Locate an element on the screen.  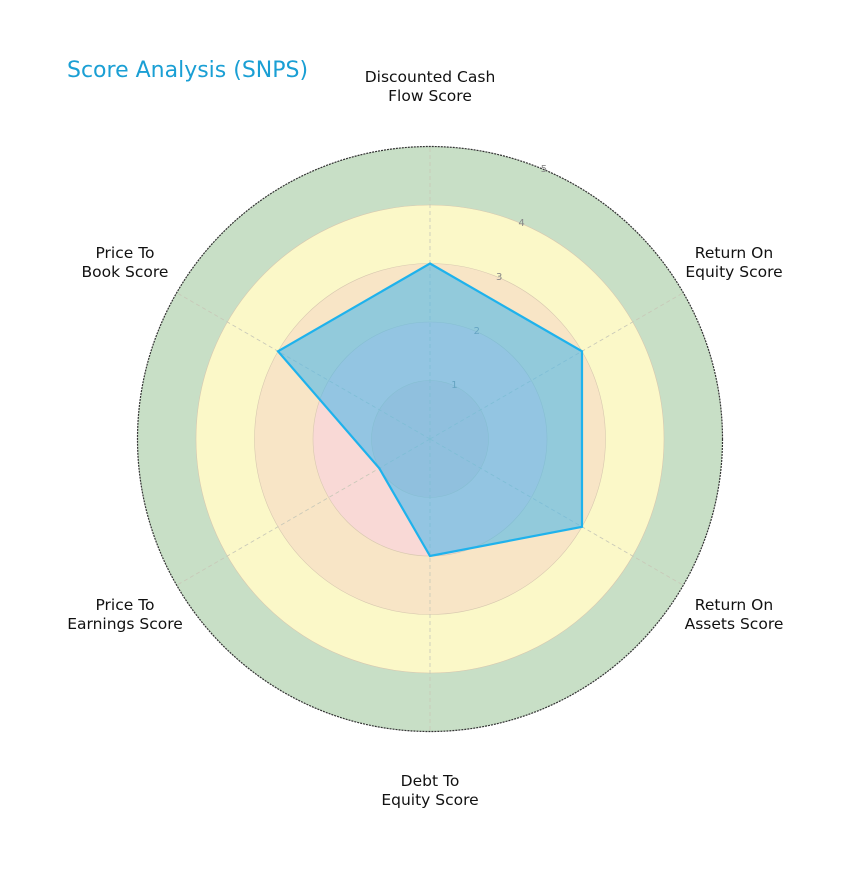
axis-label-pb: Price To Book Score is located at coordinates (125, 262).